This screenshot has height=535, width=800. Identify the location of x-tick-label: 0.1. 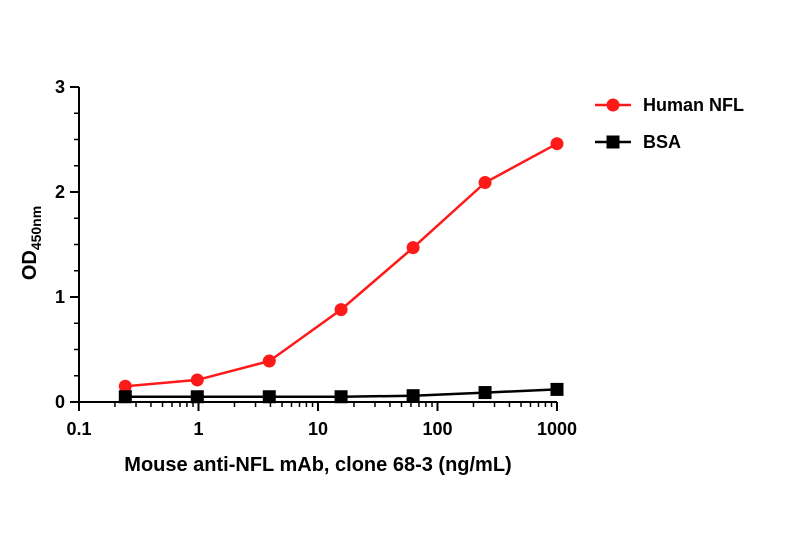
(78, 429).